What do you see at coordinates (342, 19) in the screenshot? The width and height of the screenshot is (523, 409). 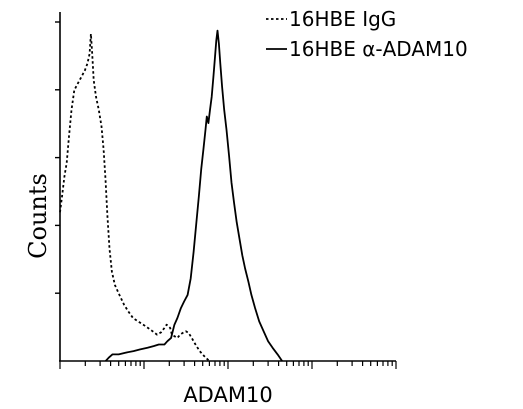 I see `legend-label-igg: 16HBE IgG` at bounding box center [342, 19].